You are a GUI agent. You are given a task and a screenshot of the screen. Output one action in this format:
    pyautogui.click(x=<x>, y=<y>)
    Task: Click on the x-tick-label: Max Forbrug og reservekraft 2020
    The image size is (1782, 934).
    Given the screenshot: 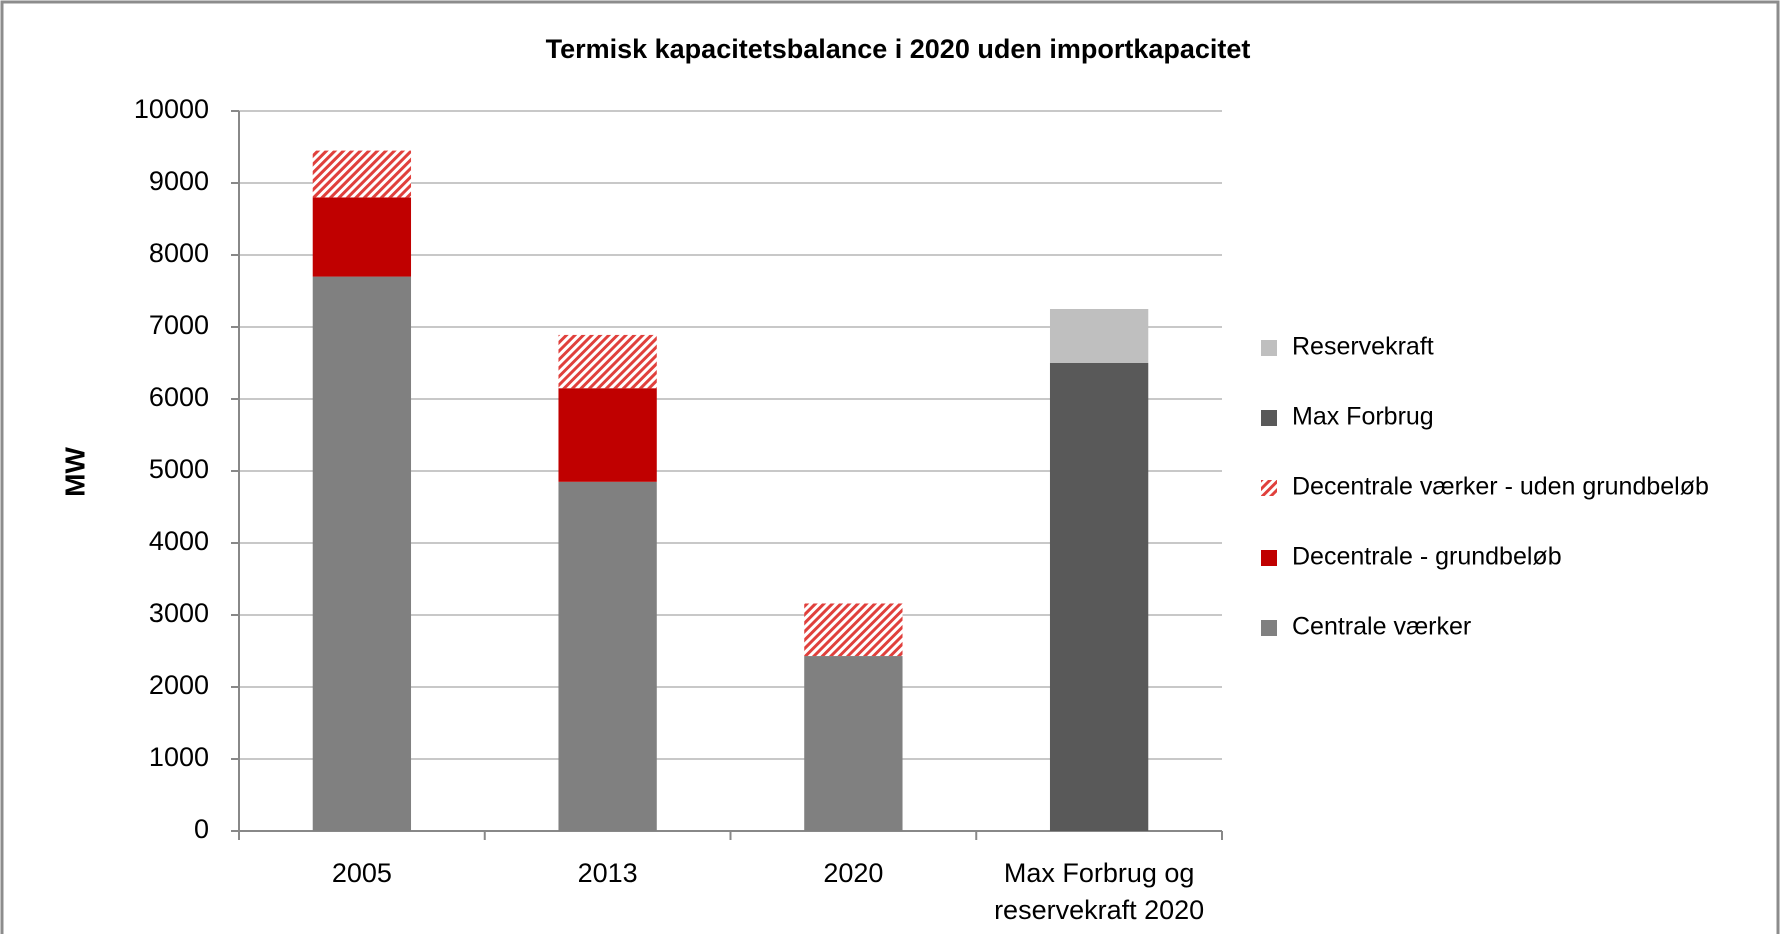 What is the action you would take?
    pyautogui.click(x=1099, y=891)
    